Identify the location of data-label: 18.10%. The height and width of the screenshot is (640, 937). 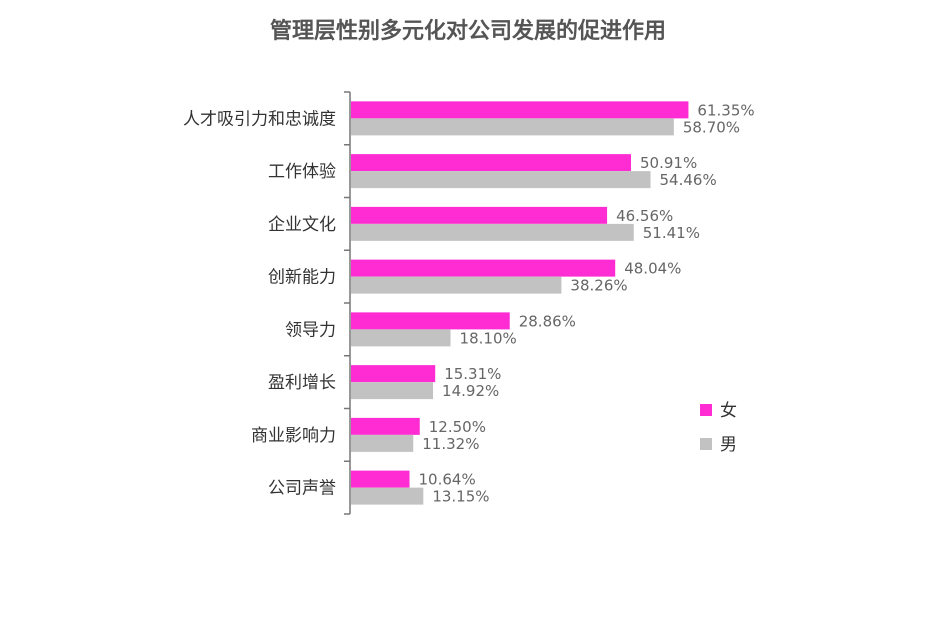
(488, 338).